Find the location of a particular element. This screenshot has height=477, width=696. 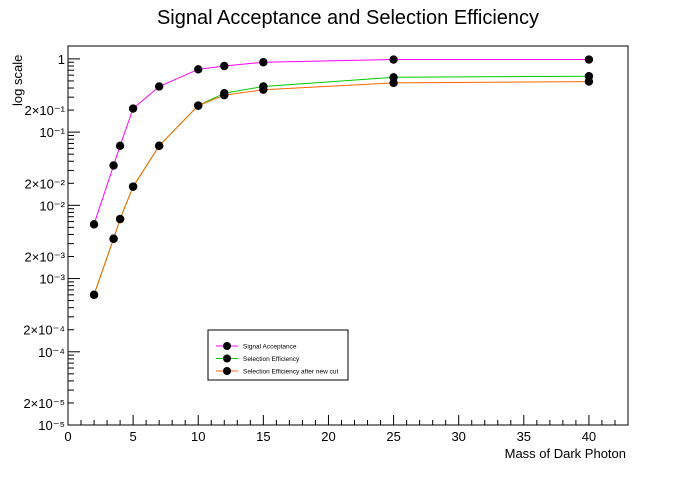

legend-entry: Selection Efficiency is located at coordinates (258, 358).